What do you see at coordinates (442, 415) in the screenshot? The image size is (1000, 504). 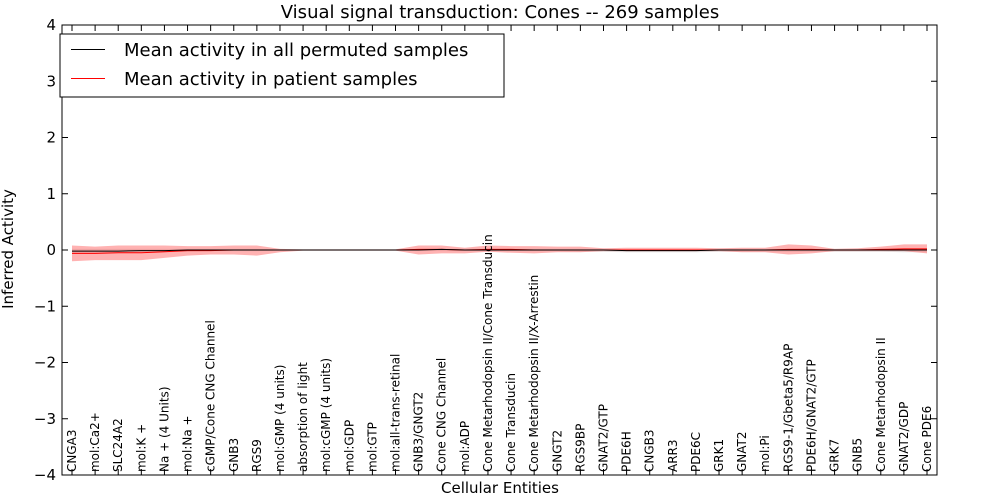 I see `x-tick-label: Cone CNG Channel` at bounding box center [442, 415].